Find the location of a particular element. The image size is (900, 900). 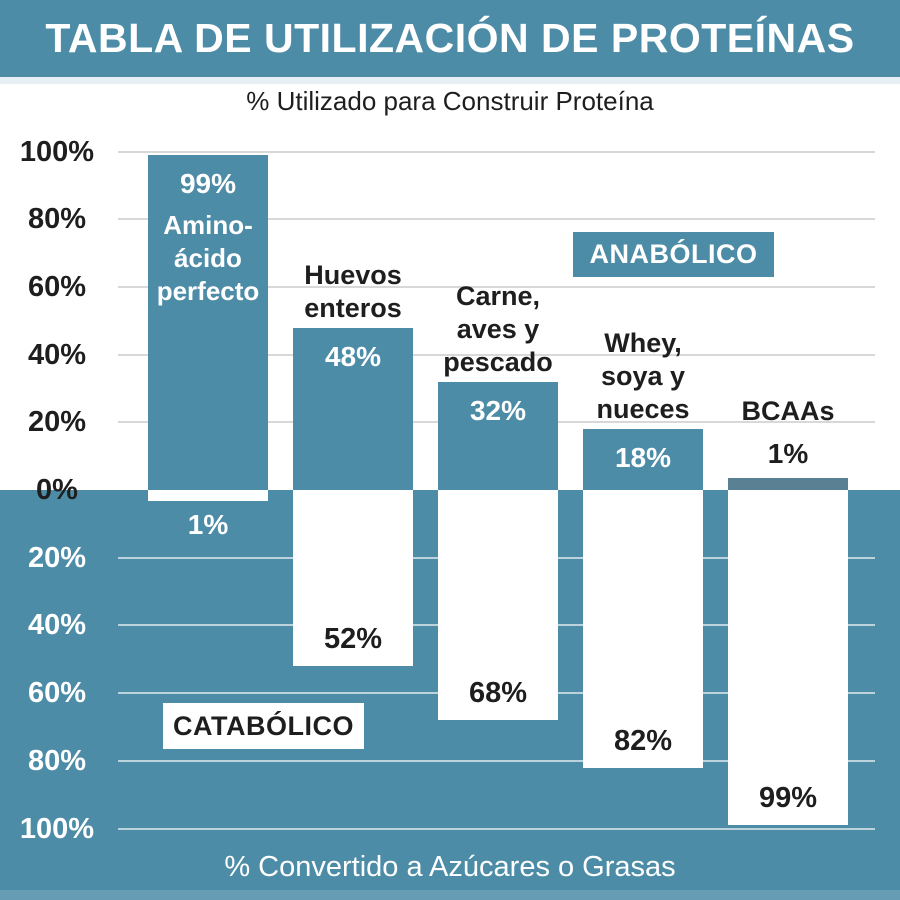

header-banner: TABLA DE UTILIZACIÓN DE PROTEÍNAS is located at coordinates (450, 38).